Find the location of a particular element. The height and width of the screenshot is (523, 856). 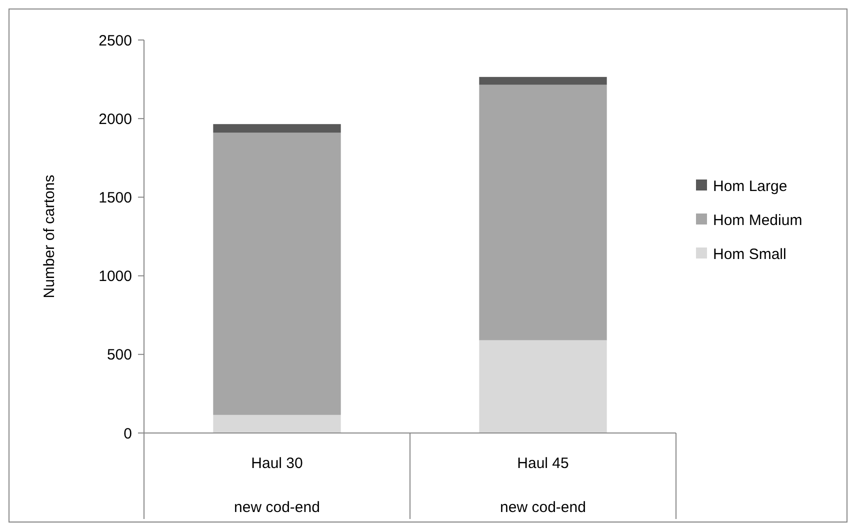

y-axis-title: Number of cartons is located at coordinates (49, 236).